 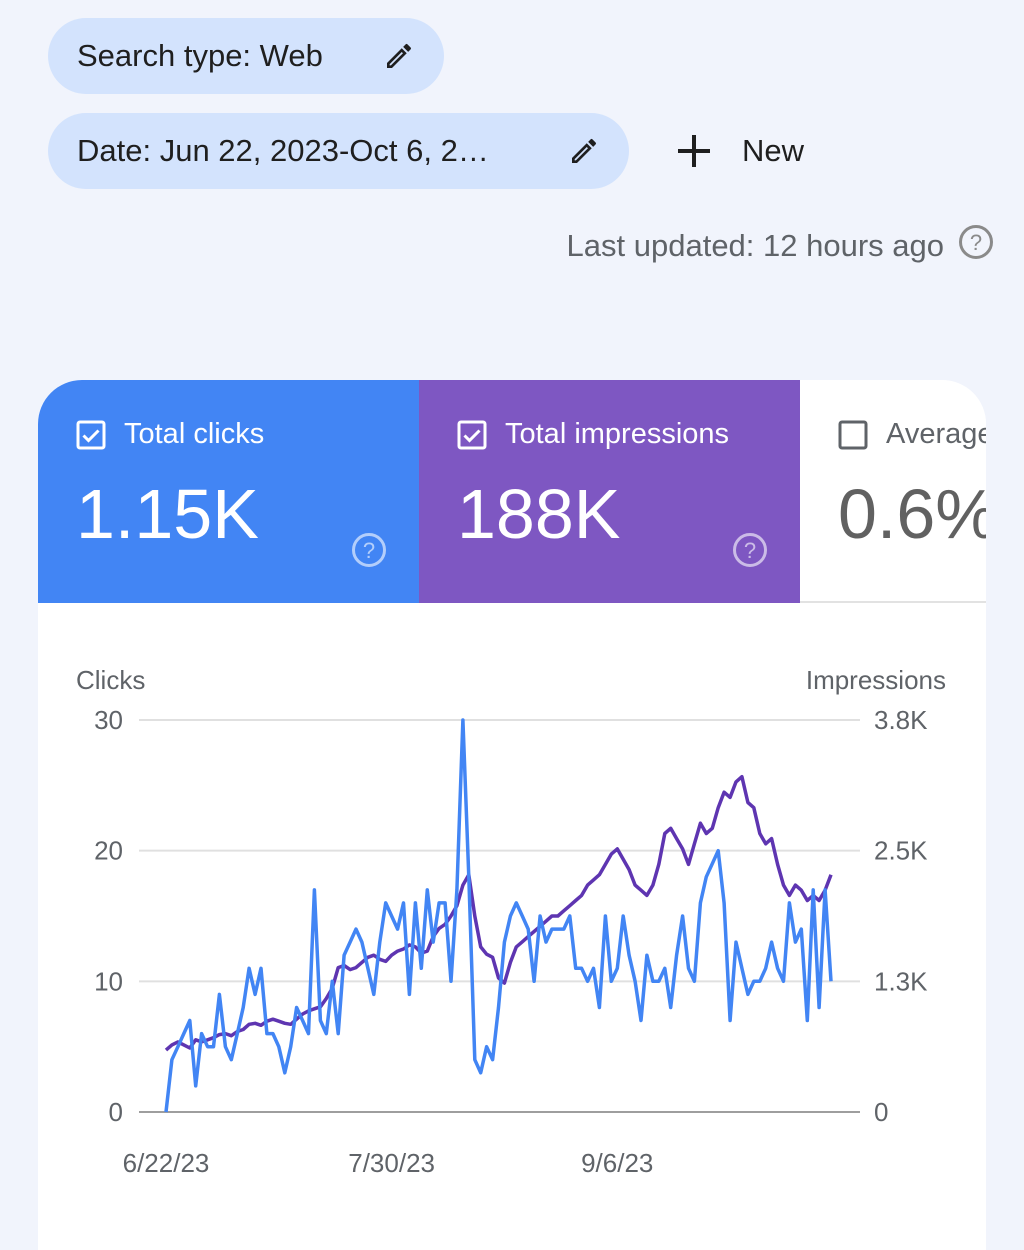 I want to click on average-ctr-value: 0.6%, so click(x=912, y=514).